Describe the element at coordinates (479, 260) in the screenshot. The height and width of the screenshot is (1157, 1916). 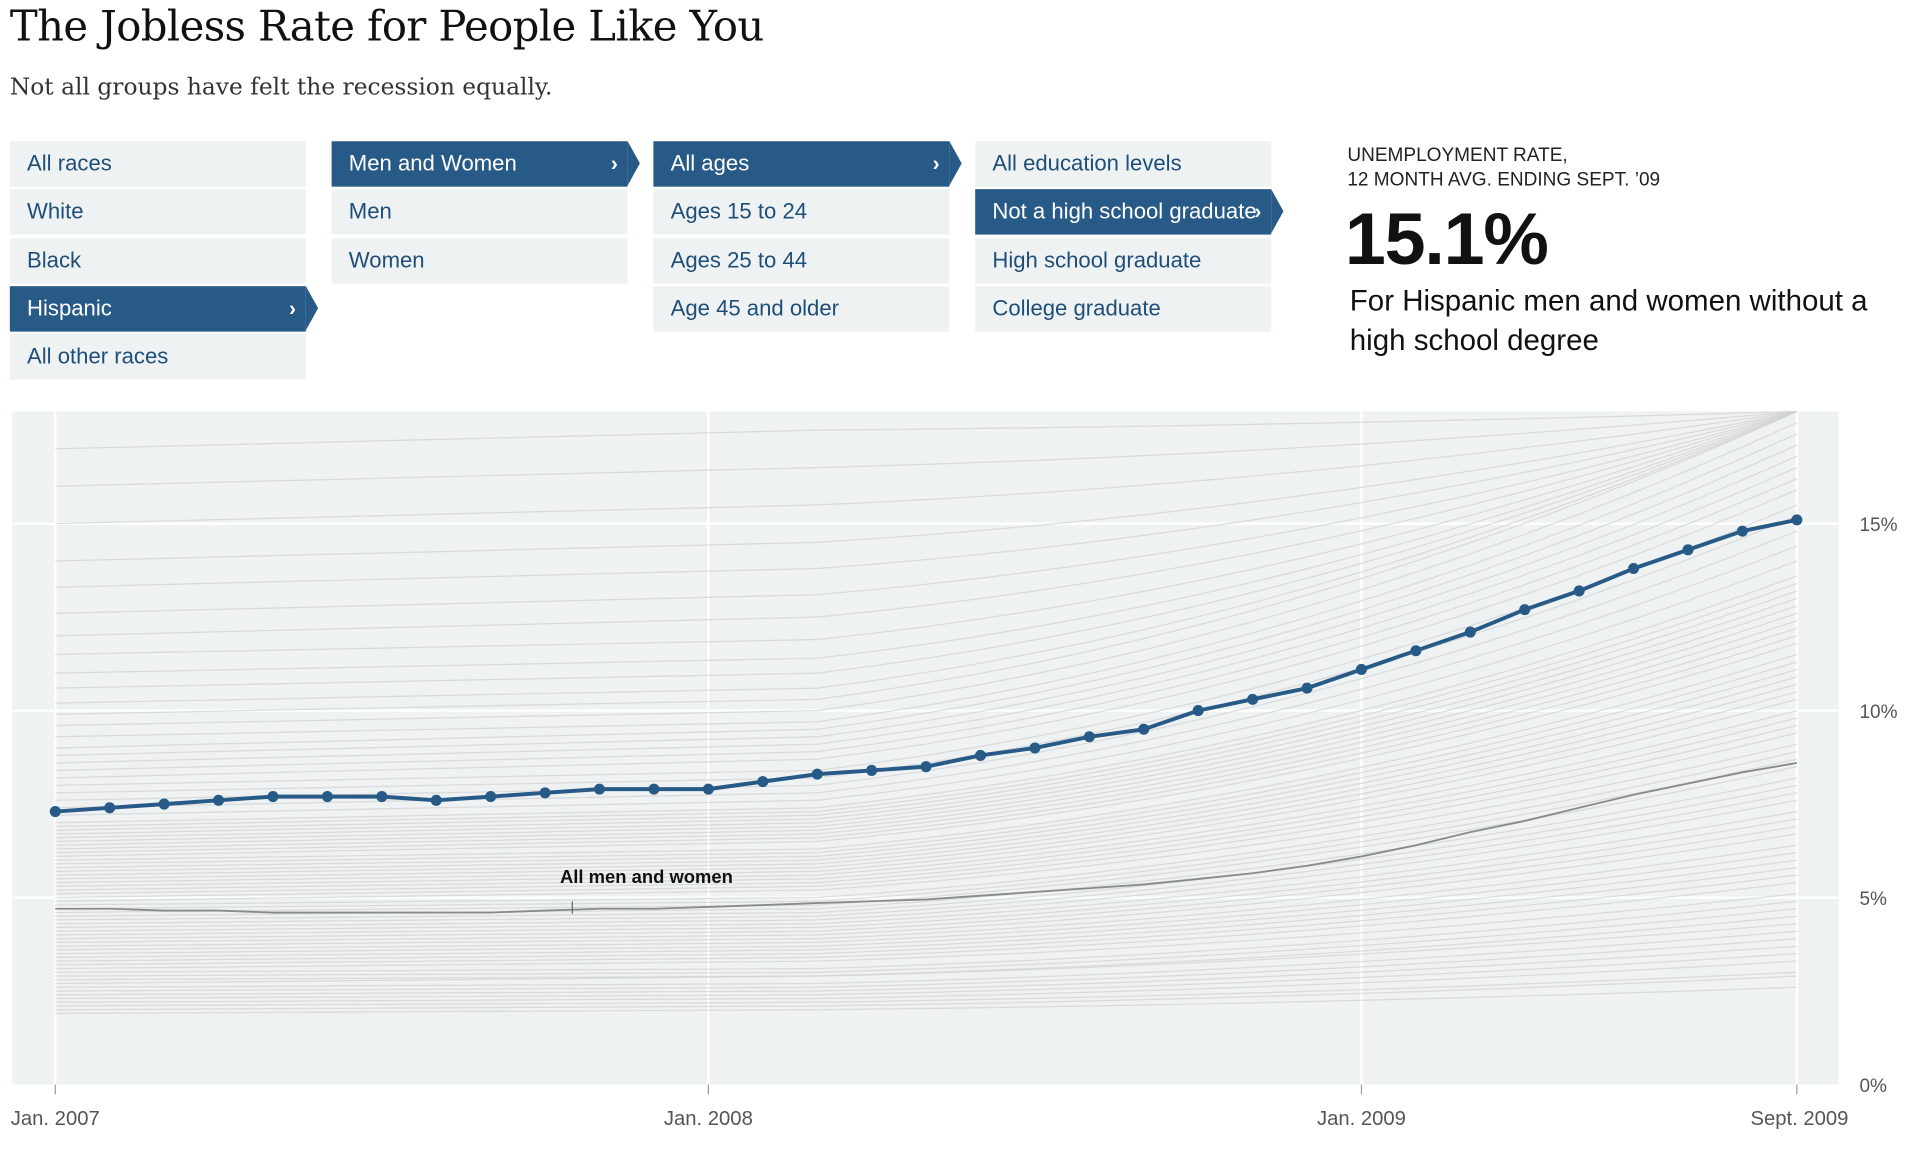
I see `sex-option: Women` at that location.